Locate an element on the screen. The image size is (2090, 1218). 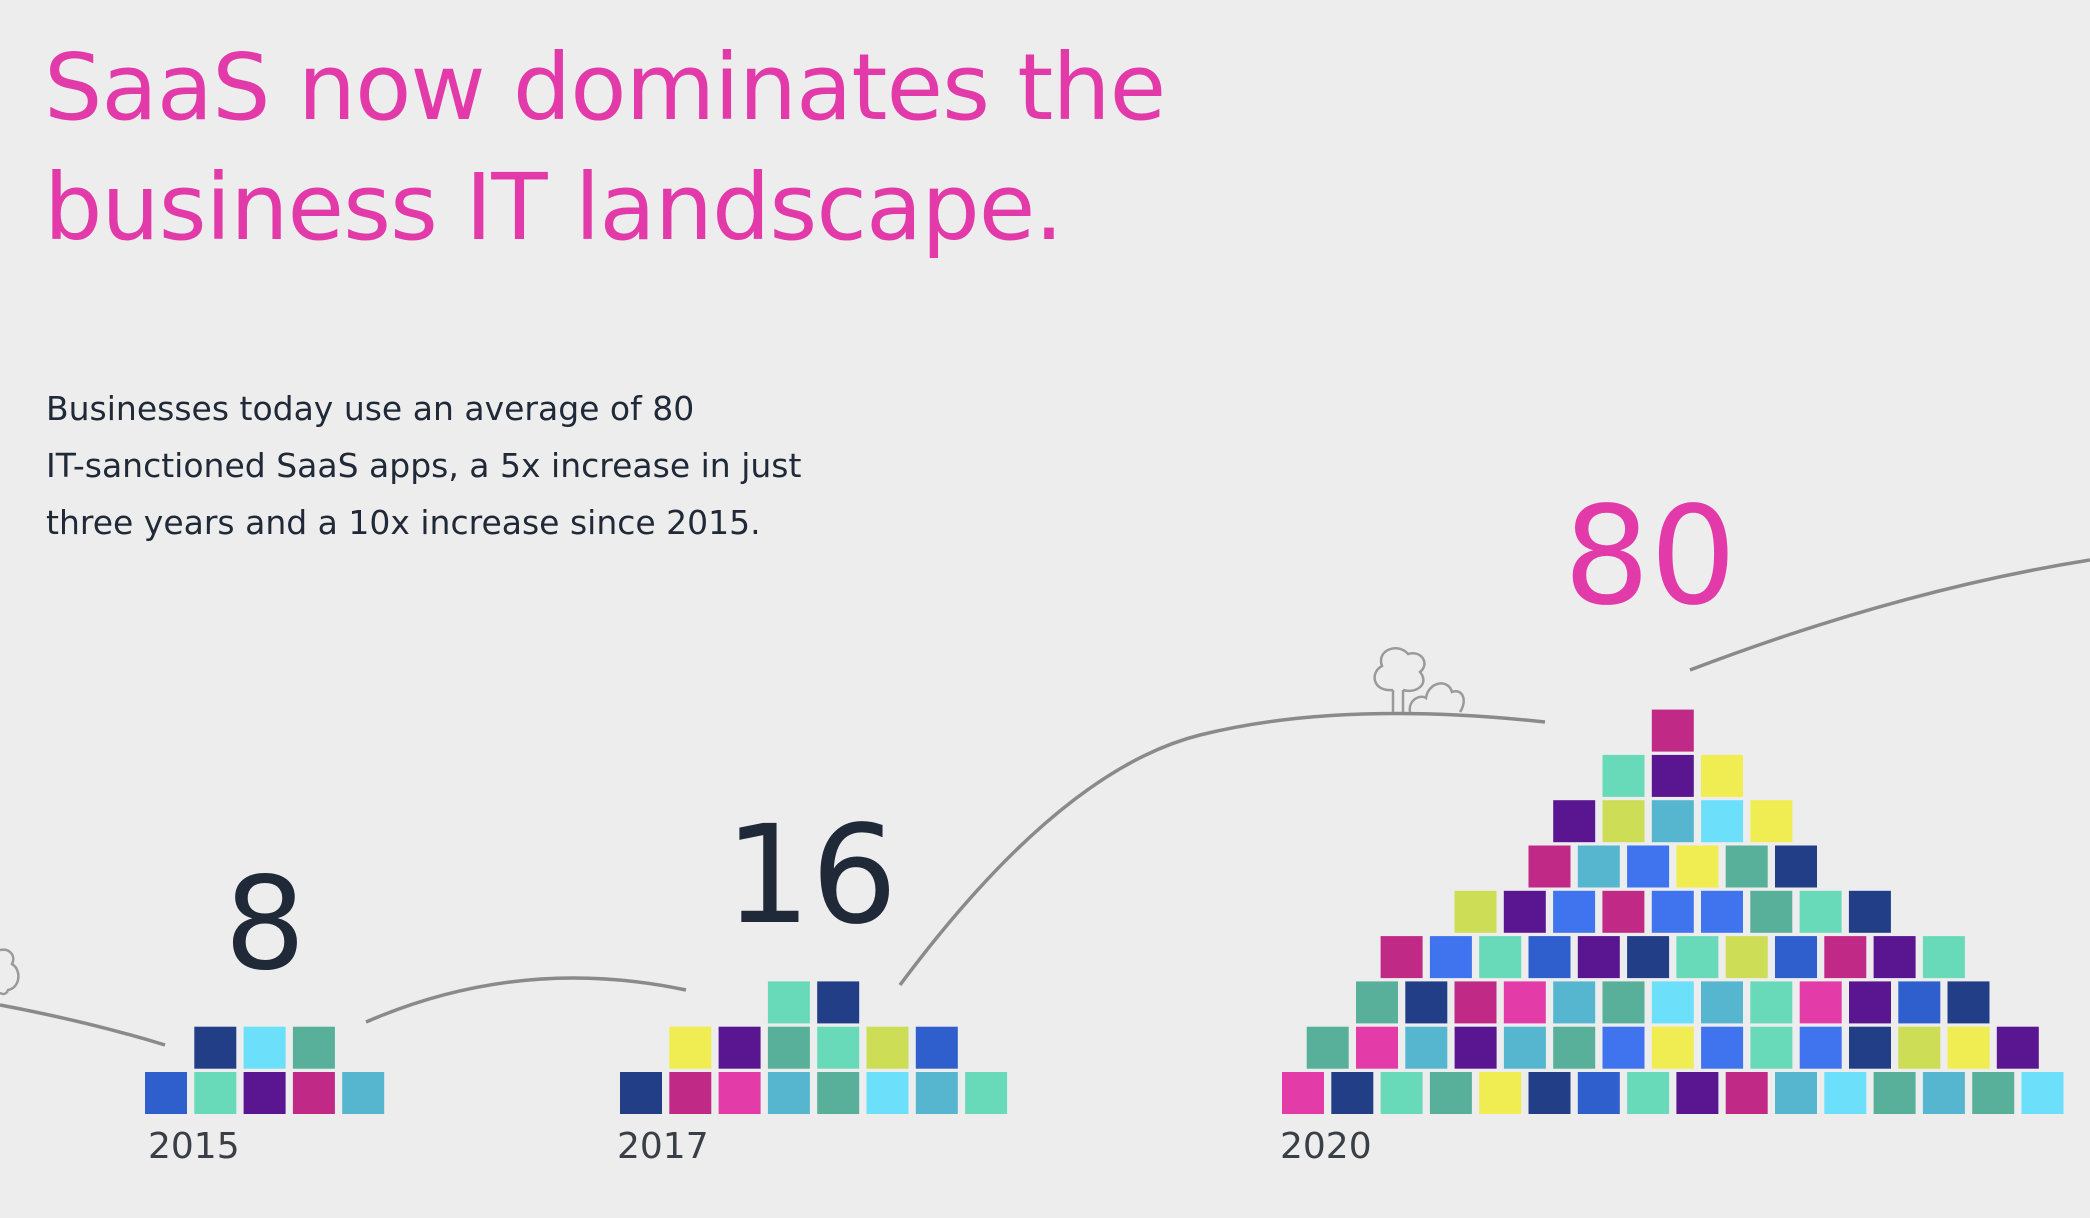
headline-line-1: SaaS now dominates the is located at coordinates (605, 87).